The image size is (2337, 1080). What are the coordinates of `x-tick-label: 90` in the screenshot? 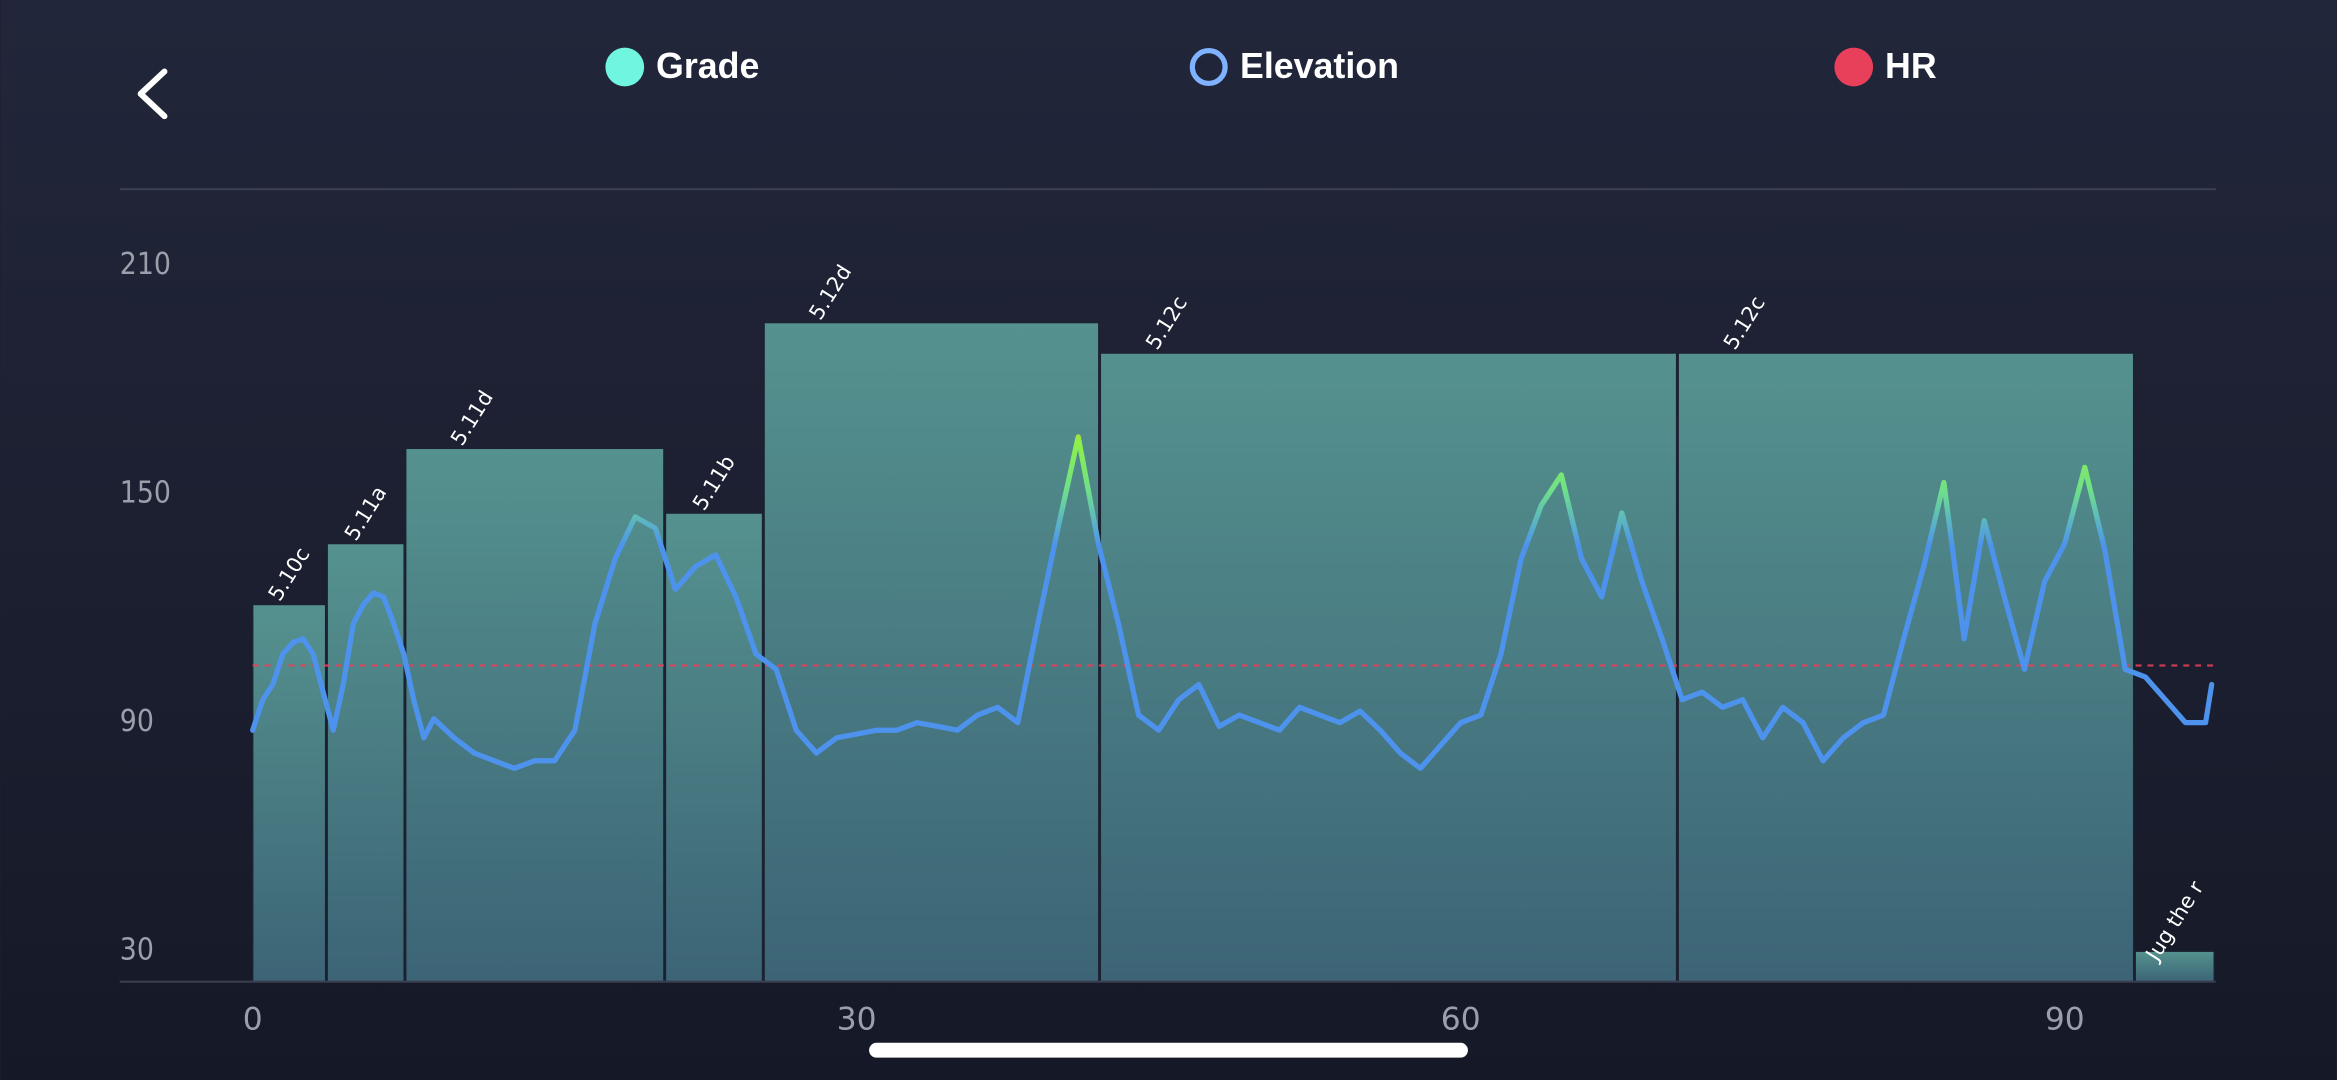 It's located at (2065, 1019).